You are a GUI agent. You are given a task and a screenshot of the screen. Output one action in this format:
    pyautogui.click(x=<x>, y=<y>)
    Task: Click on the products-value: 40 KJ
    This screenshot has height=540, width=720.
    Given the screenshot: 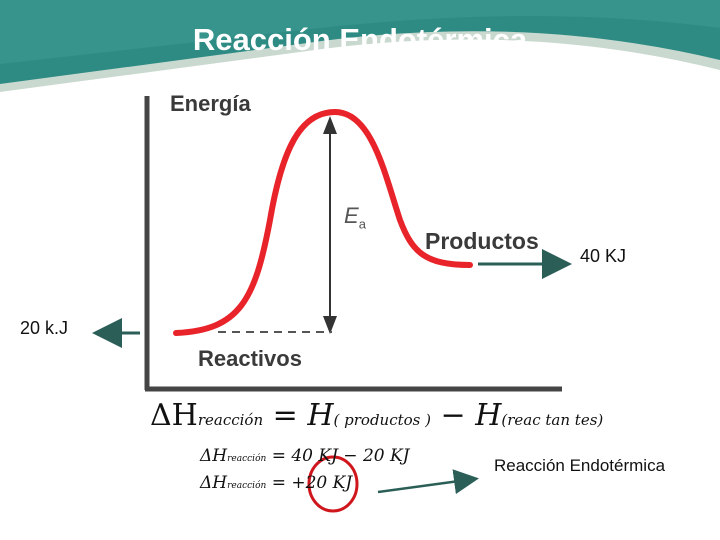 What is the action you would take?
    pyautogui.click(x=603, y=256)
    